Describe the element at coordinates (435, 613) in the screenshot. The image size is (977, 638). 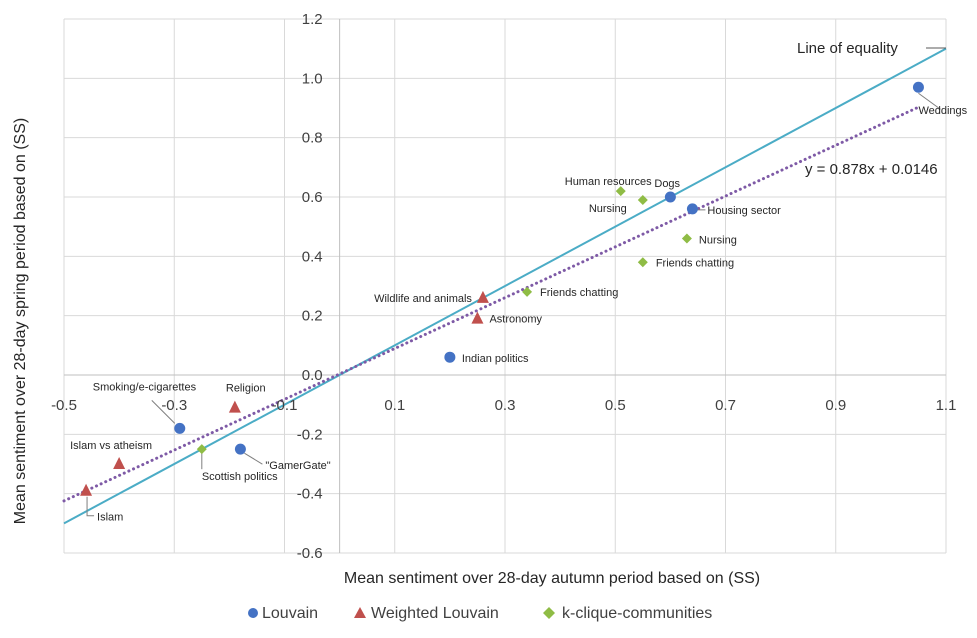
I see `legend-weighted-louvain-label: Weighted Louvain` at that location.